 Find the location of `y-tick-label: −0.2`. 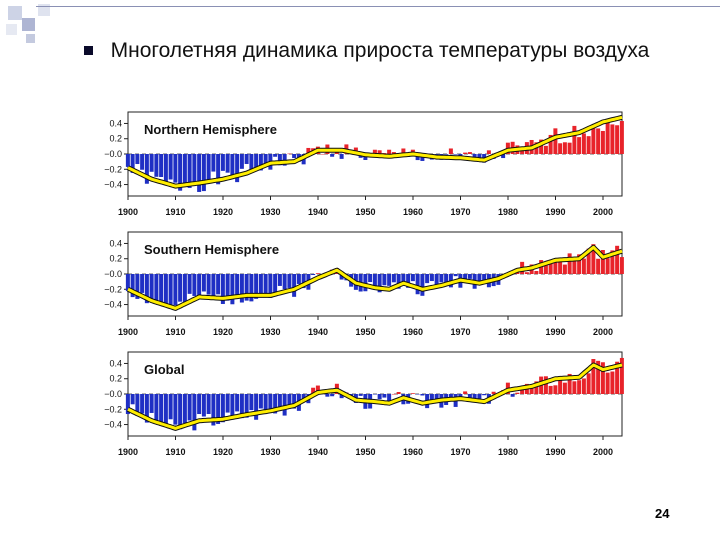

y-tick-label: −0.2 is located at coordinates (113, 169).